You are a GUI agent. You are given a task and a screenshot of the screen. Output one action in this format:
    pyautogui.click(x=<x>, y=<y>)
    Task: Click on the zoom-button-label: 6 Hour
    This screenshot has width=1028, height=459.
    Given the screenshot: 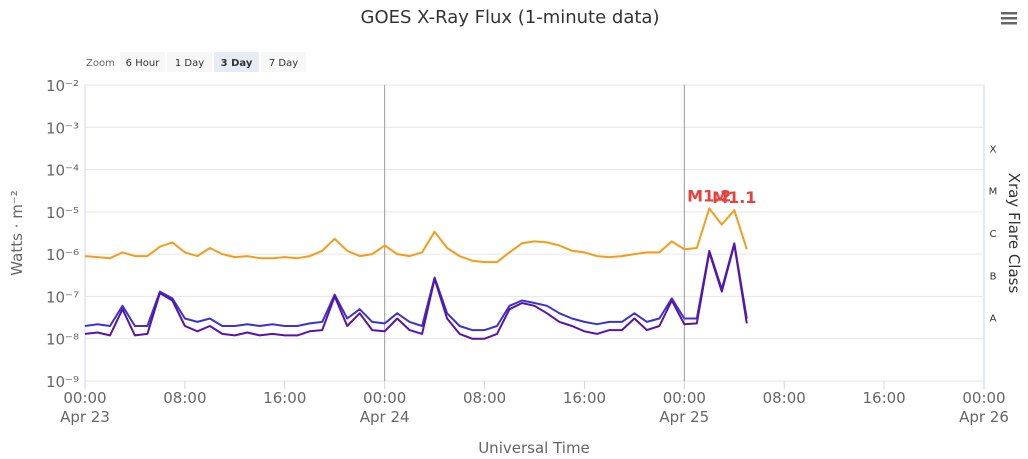 What is the action you would take?
    pyautogui.click(x=143, y=63)
    